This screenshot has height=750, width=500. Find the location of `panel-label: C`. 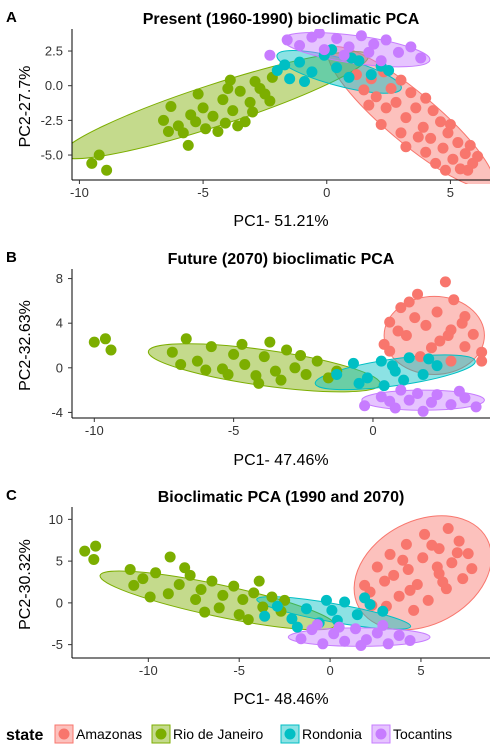

panel-label: C is located at coordinates (11, 495).